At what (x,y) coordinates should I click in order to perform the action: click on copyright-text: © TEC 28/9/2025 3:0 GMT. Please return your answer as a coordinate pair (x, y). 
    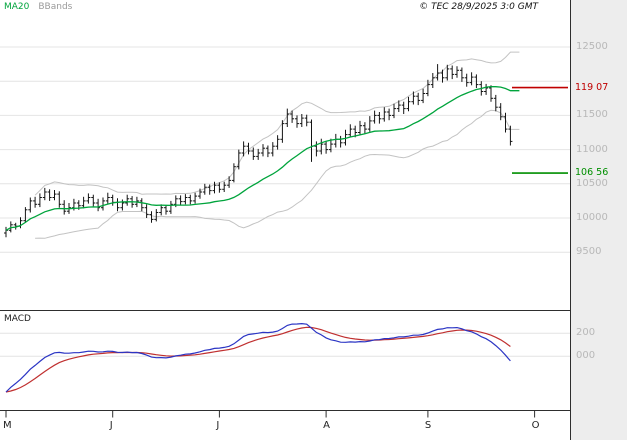
    Looking at the image, I should click on (478, 7).